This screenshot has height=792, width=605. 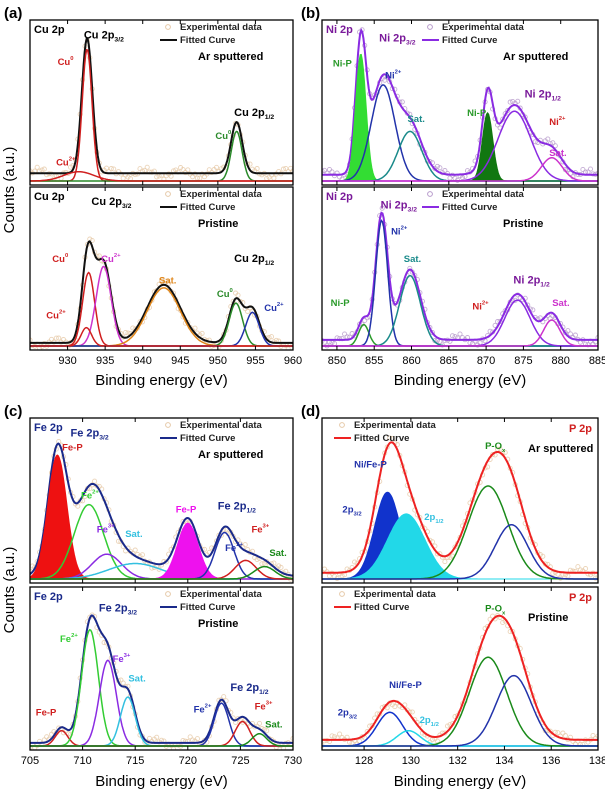 I want to click on subplot-title: Ni 2p, so click(x=339, y=197).